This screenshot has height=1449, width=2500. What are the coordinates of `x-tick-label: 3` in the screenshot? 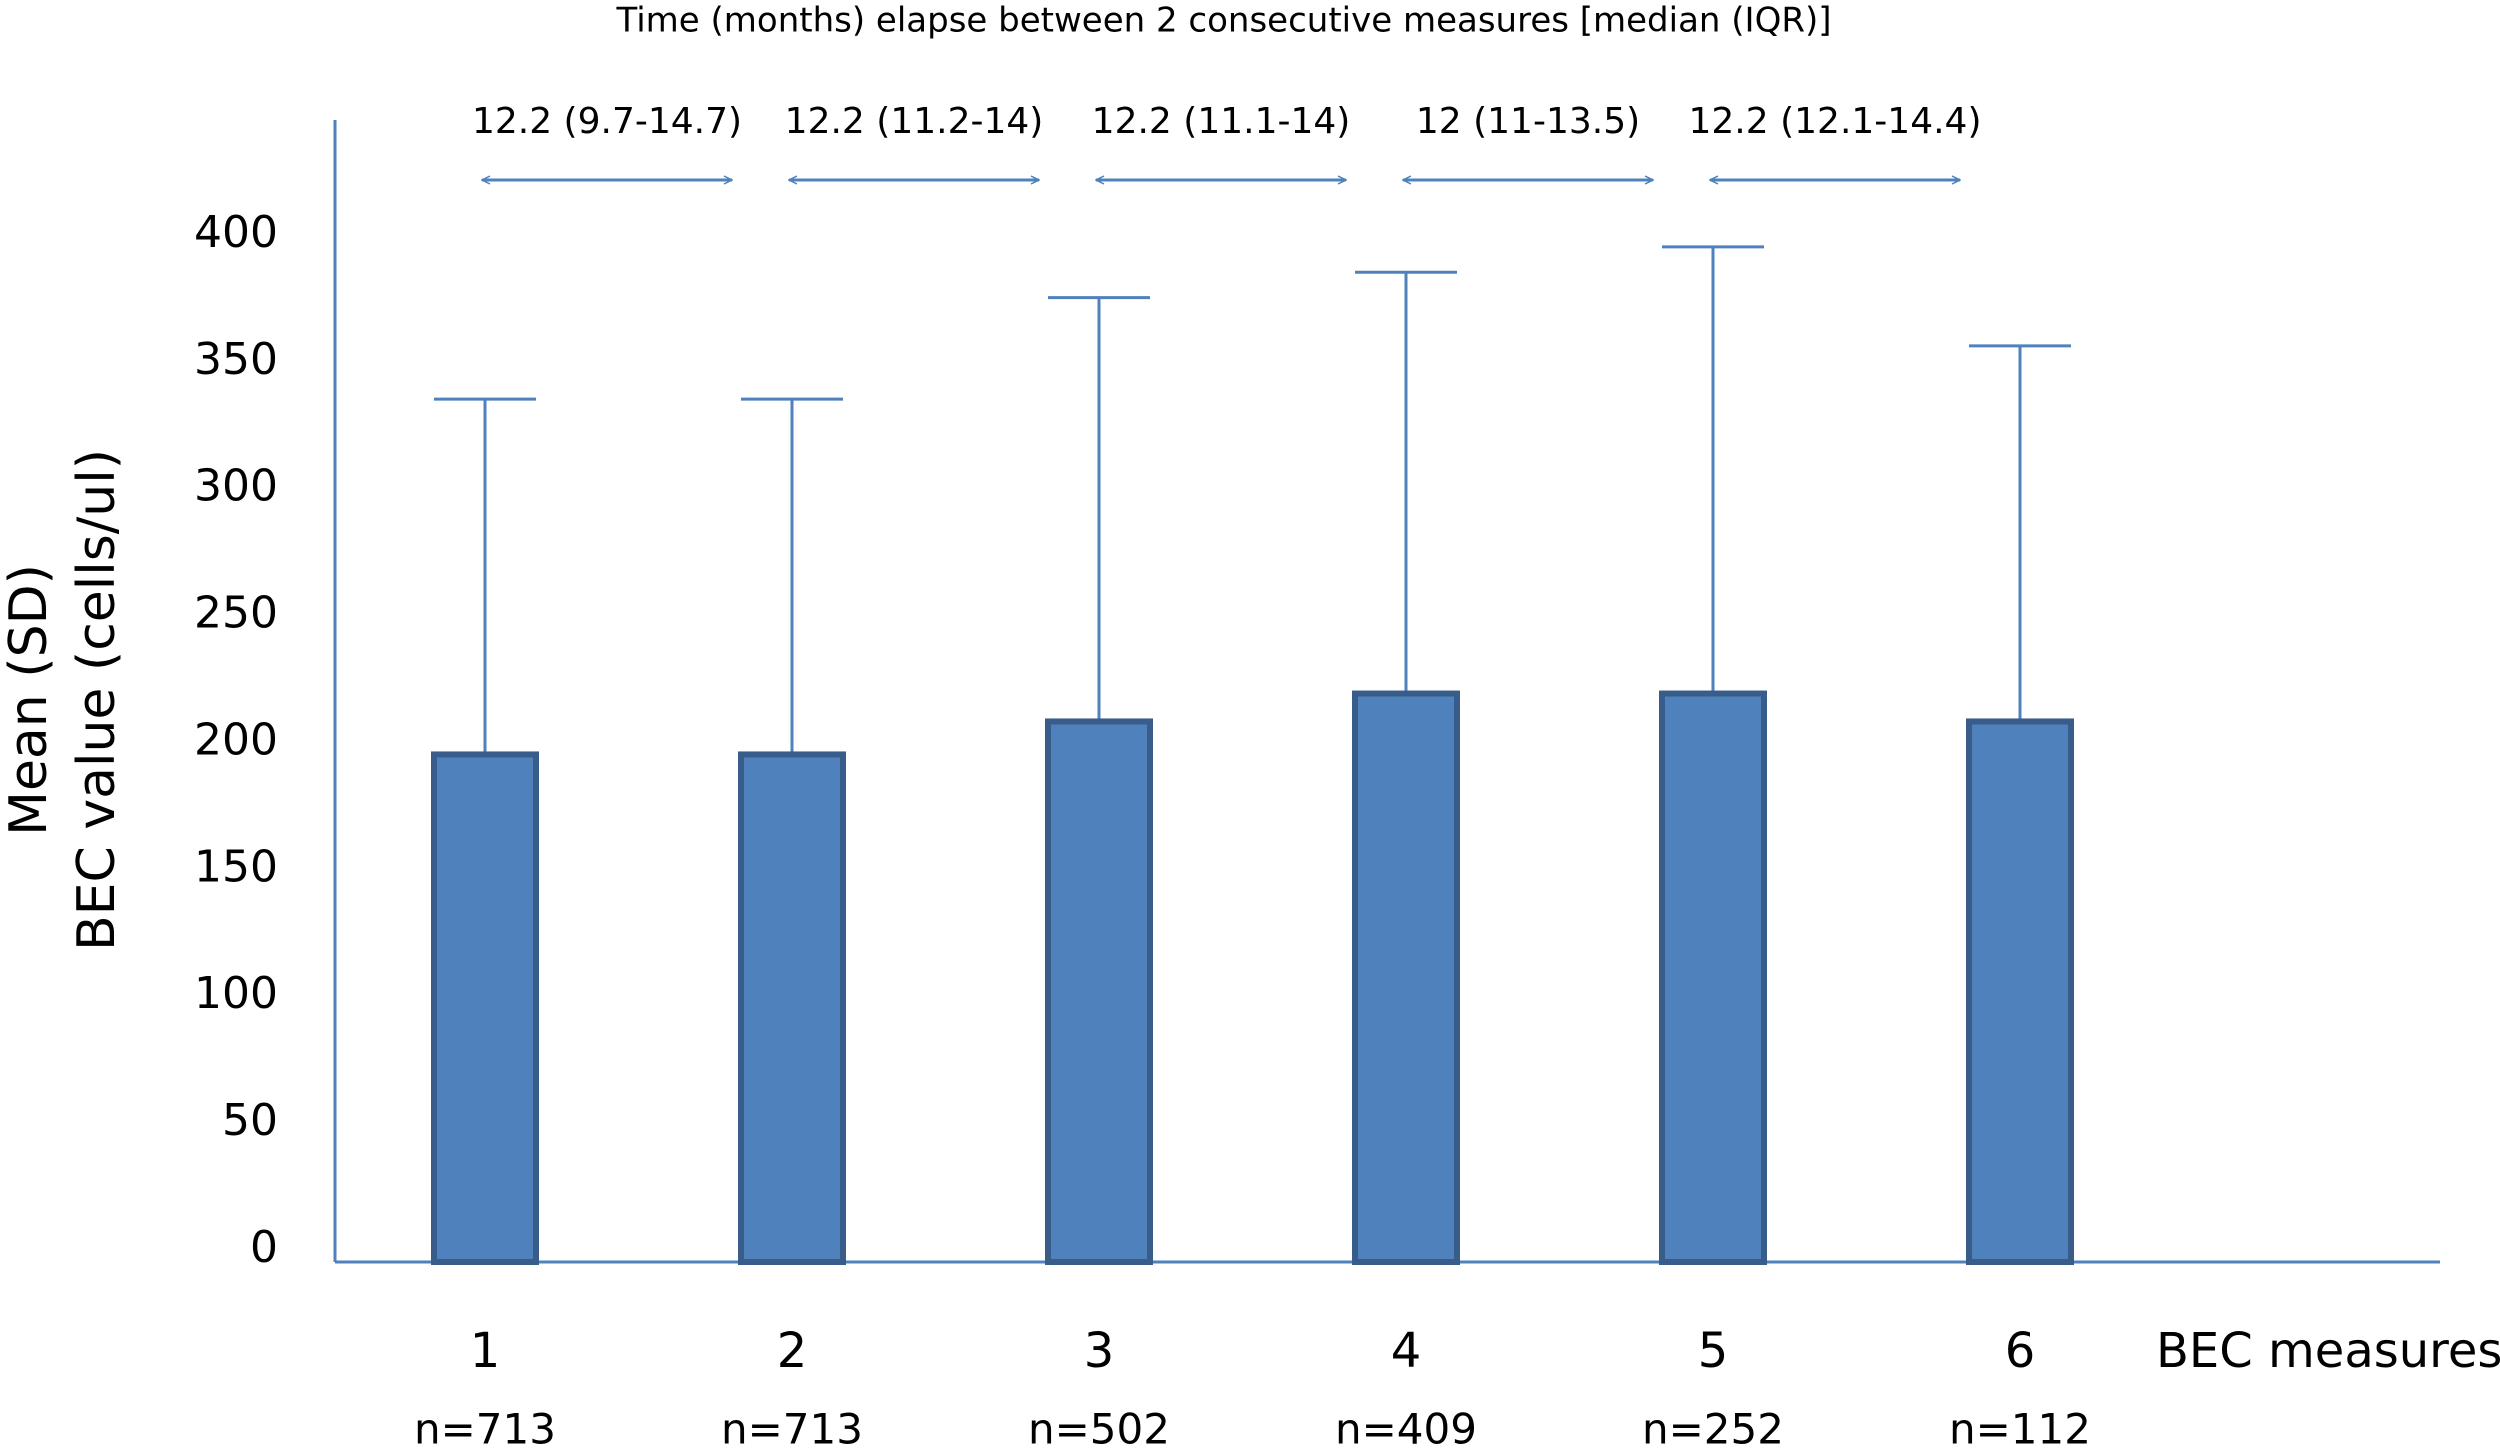 It's located at (1099, 1351).